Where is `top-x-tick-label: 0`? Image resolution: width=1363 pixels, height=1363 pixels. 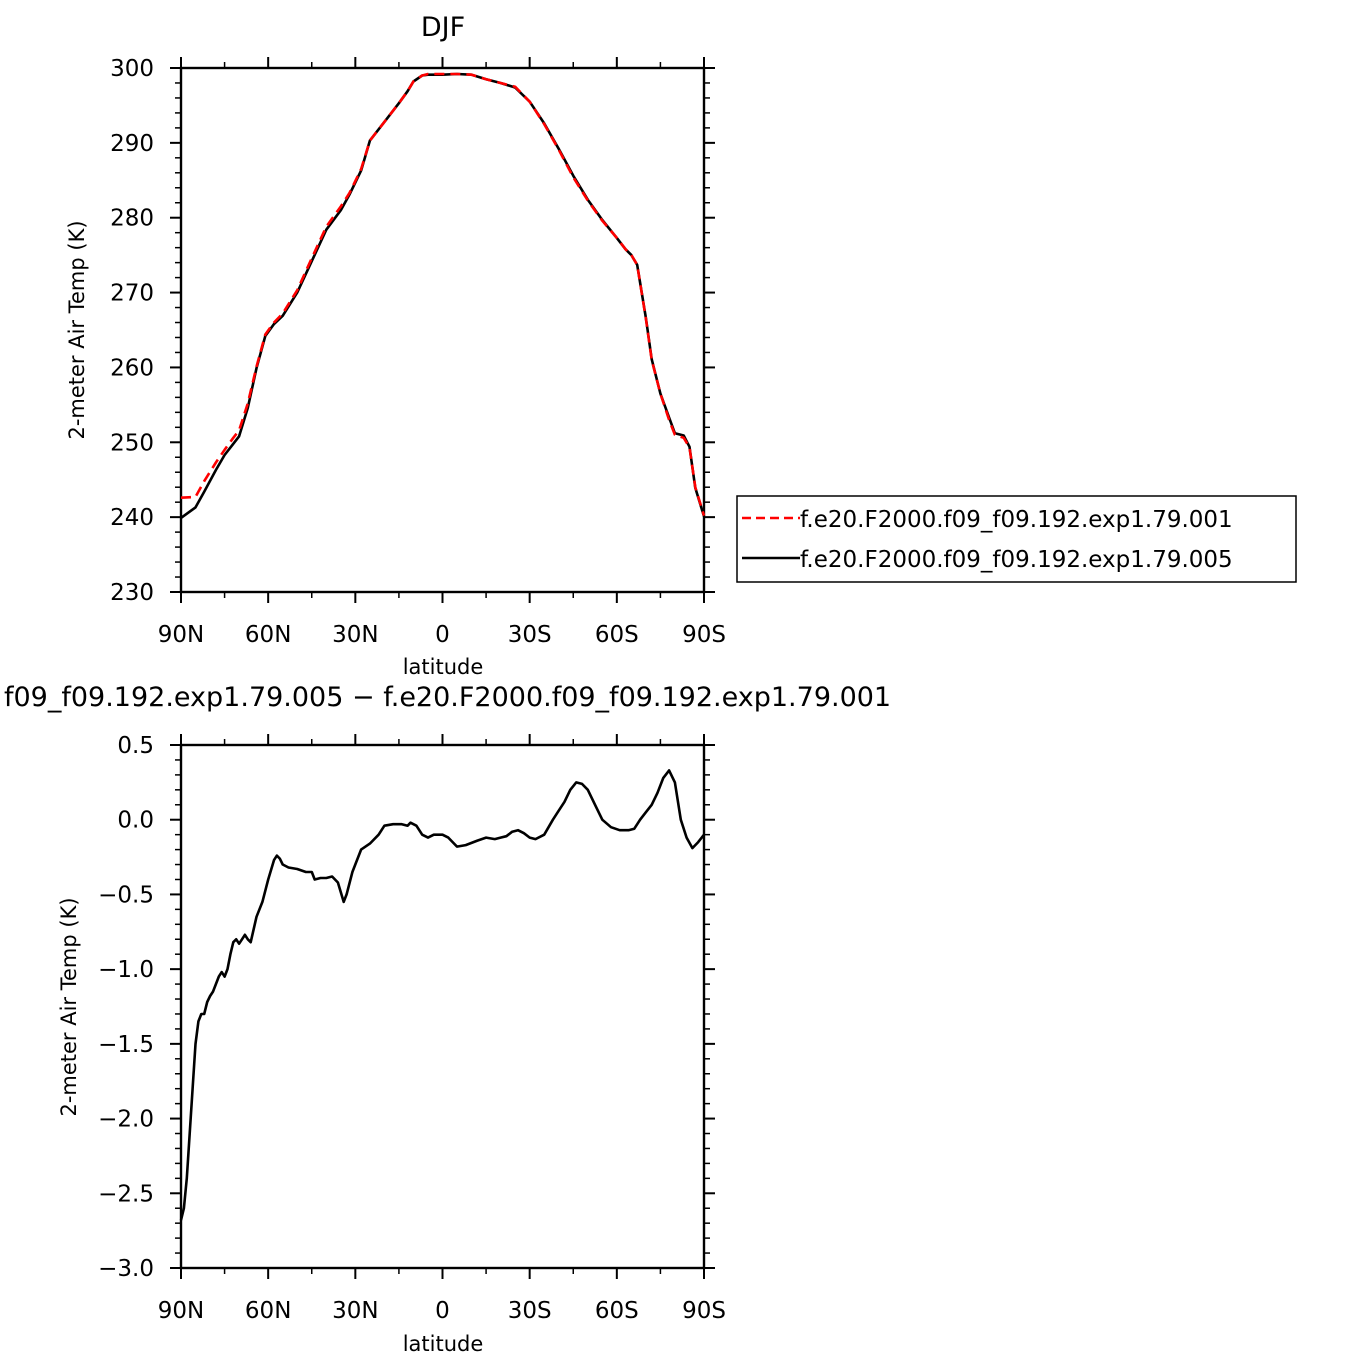 top-x-tick-label: 0 is located at coordinates (442, 635).